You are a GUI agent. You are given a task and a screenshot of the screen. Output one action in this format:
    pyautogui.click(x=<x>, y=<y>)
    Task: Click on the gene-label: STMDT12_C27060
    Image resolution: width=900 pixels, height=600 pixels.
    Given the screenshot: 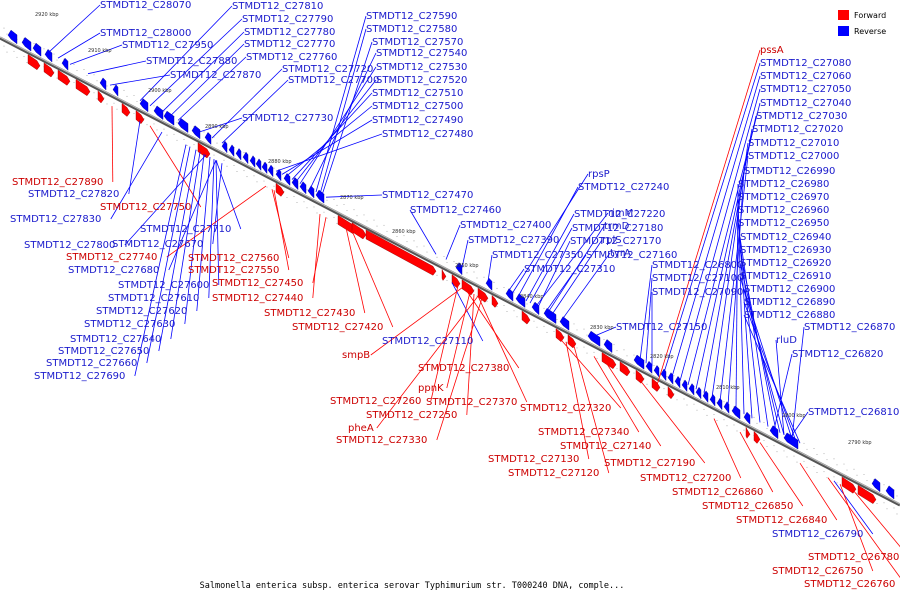 What is the action you would take?
    pyautogui.click(x=805, y=76)
    